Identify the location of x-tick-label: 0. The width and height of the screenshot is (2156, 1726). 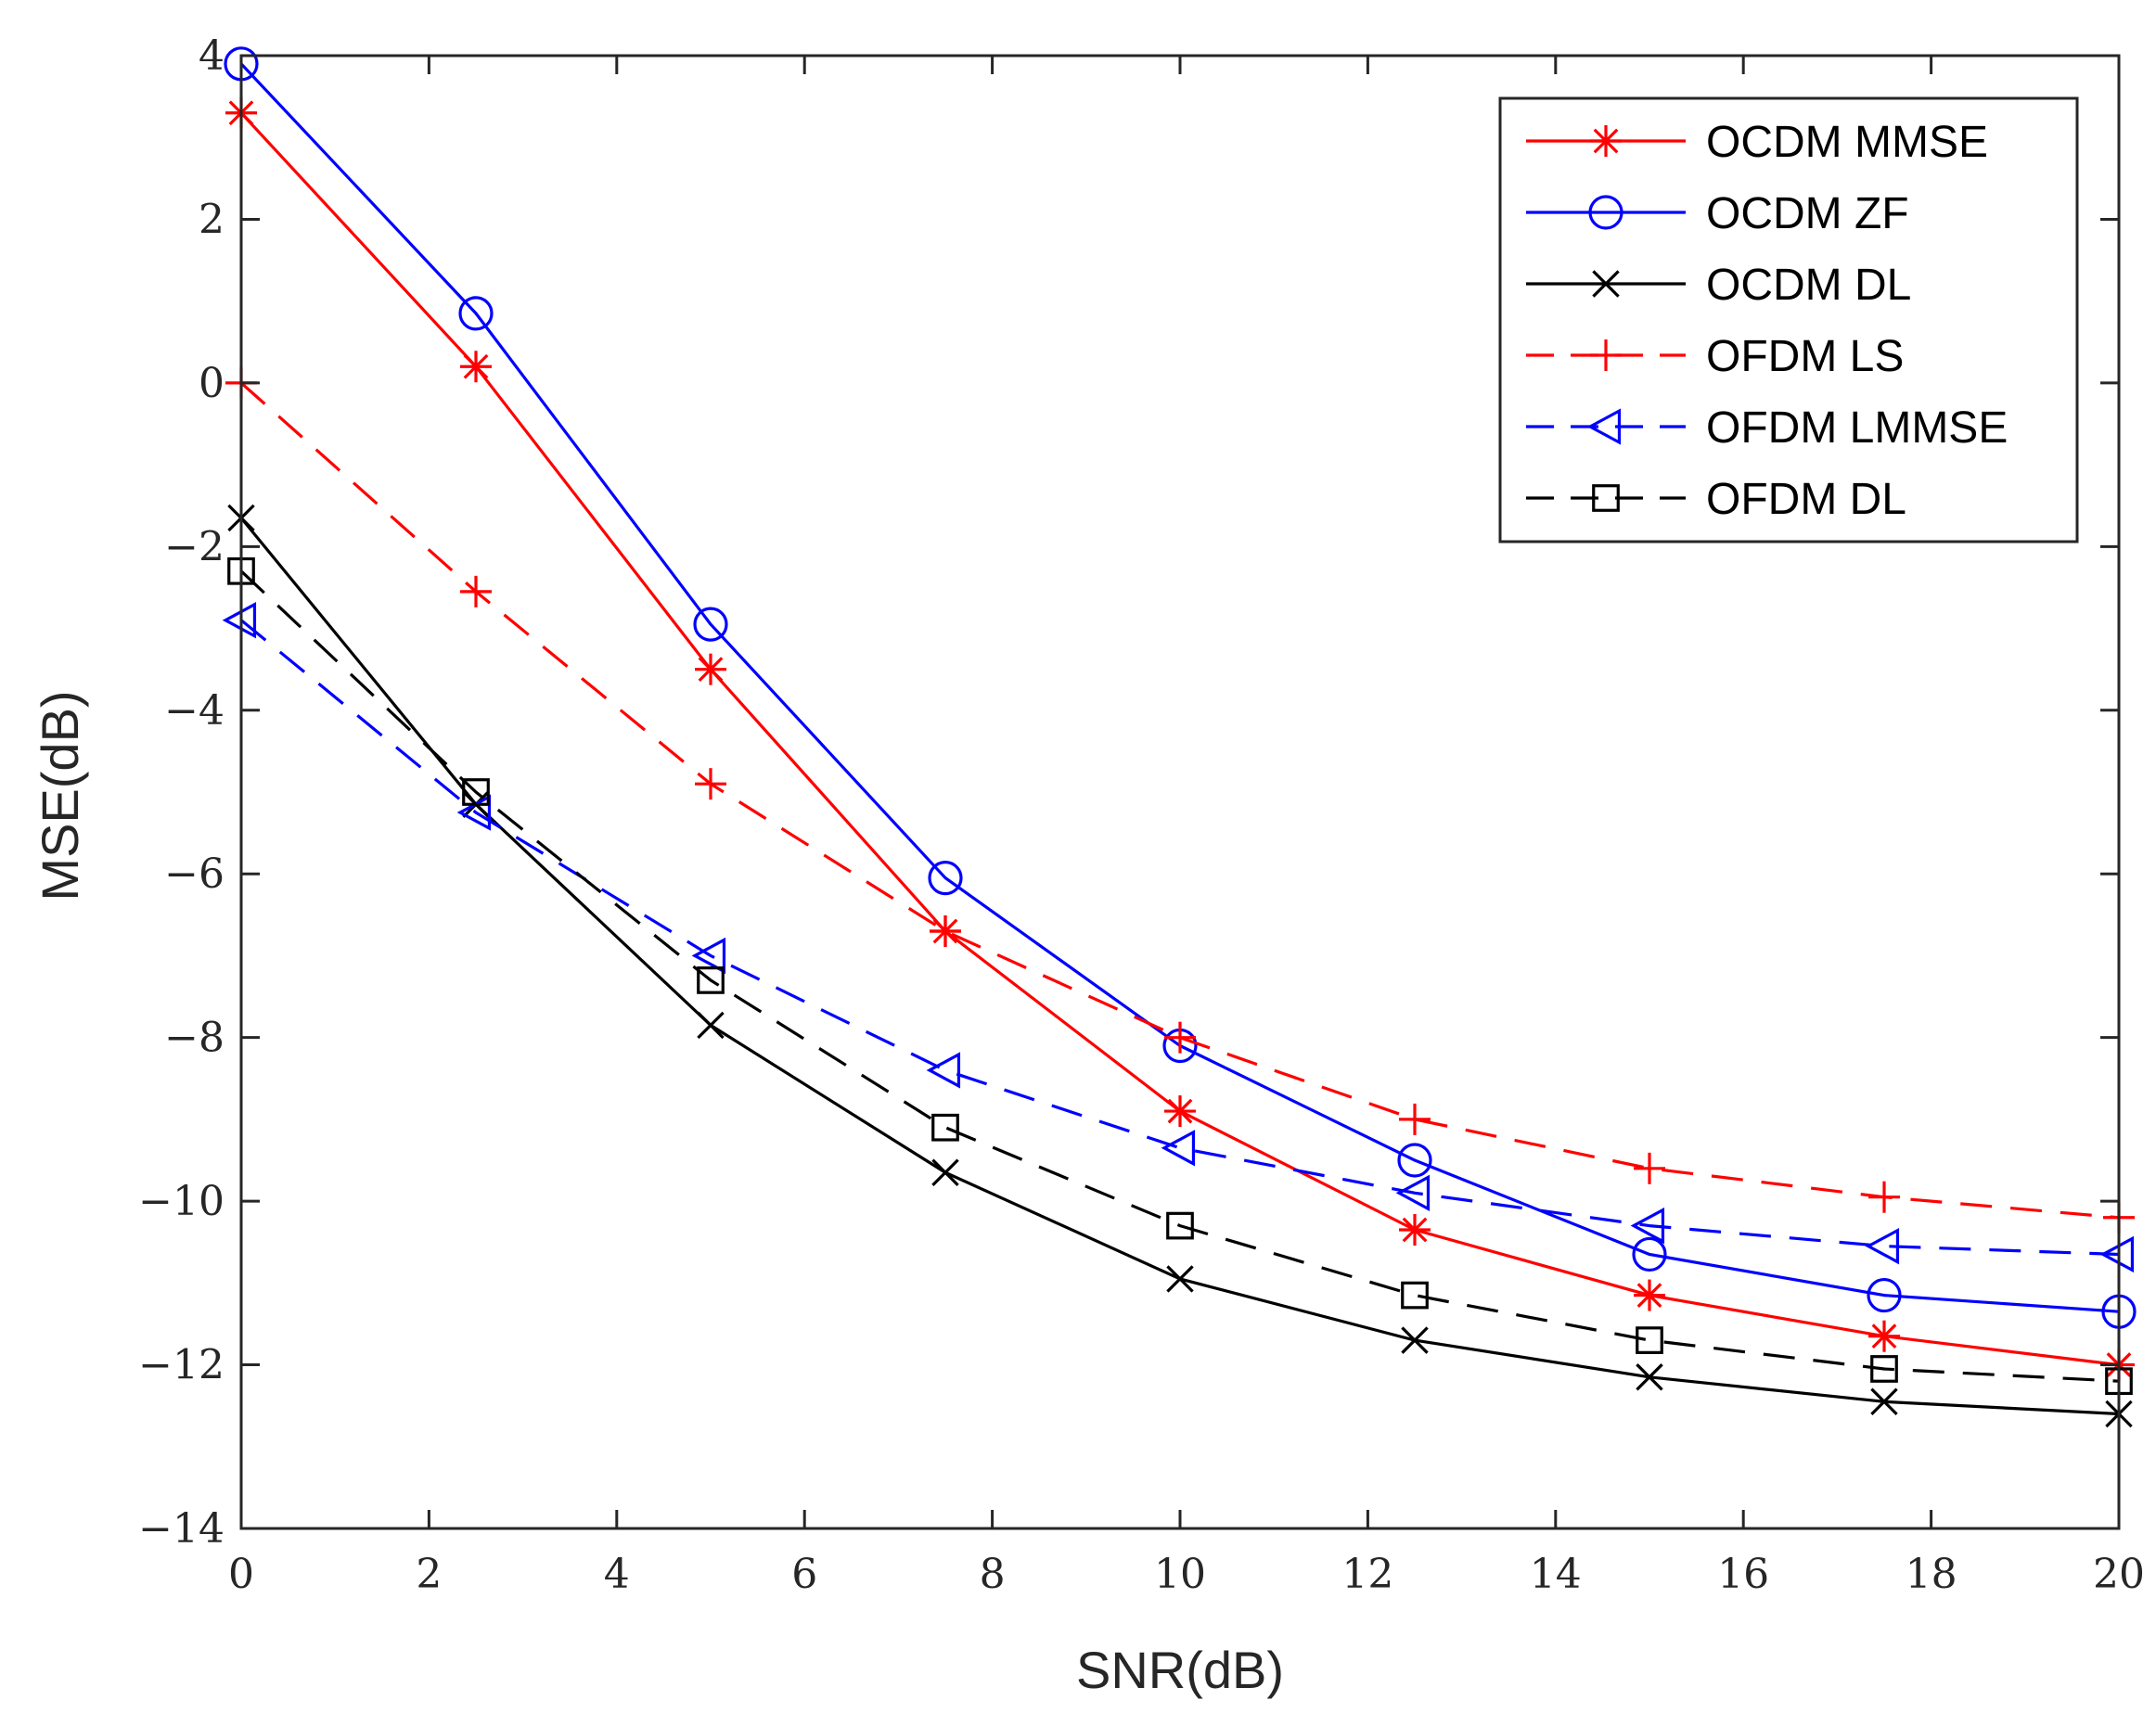
(241, 1574).